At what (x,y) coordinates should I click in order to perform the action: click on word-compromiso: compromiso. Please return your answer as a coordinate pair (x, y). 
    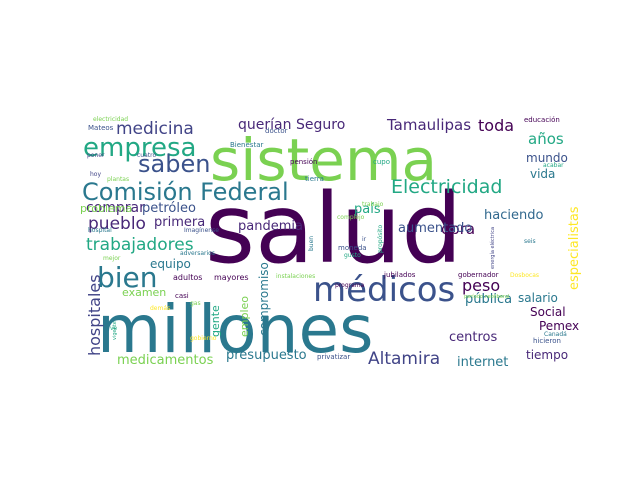
    Looking at the image, I should click on (264, 299).